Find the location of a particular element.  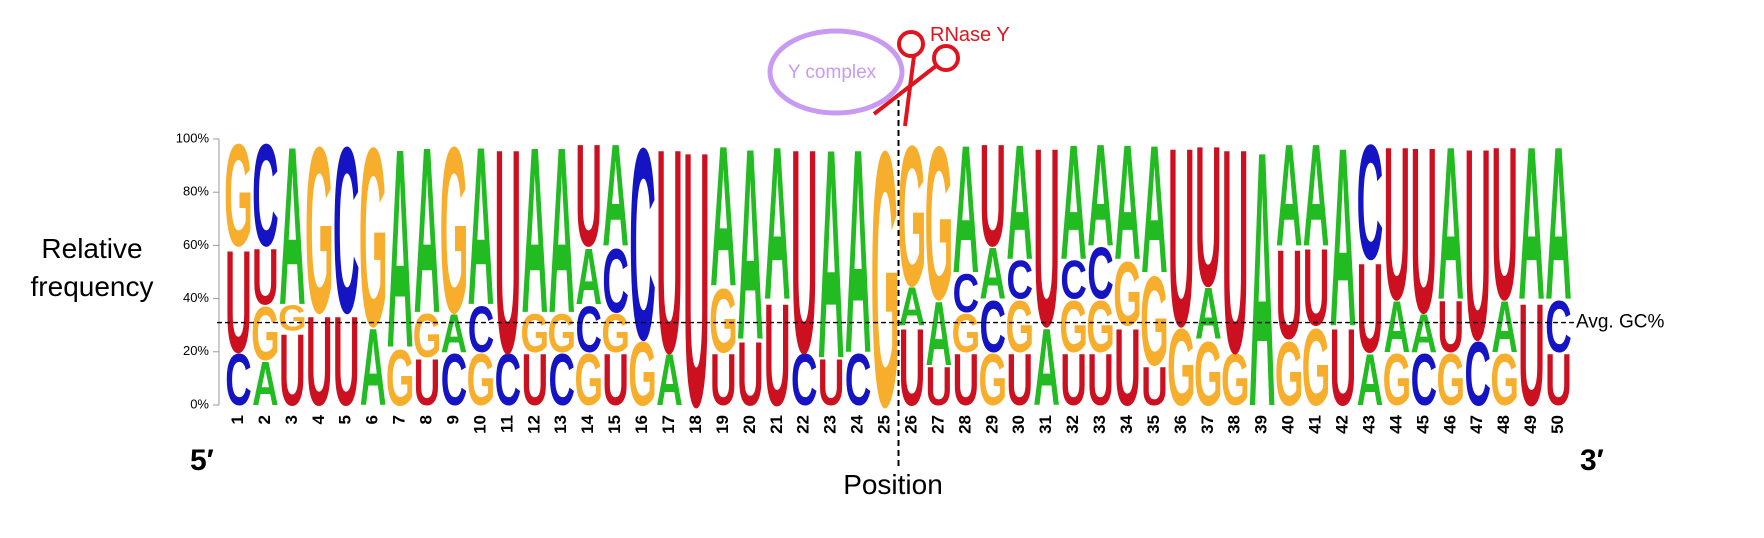

x-tick-label: 5 is located at coordinates (345, 419).